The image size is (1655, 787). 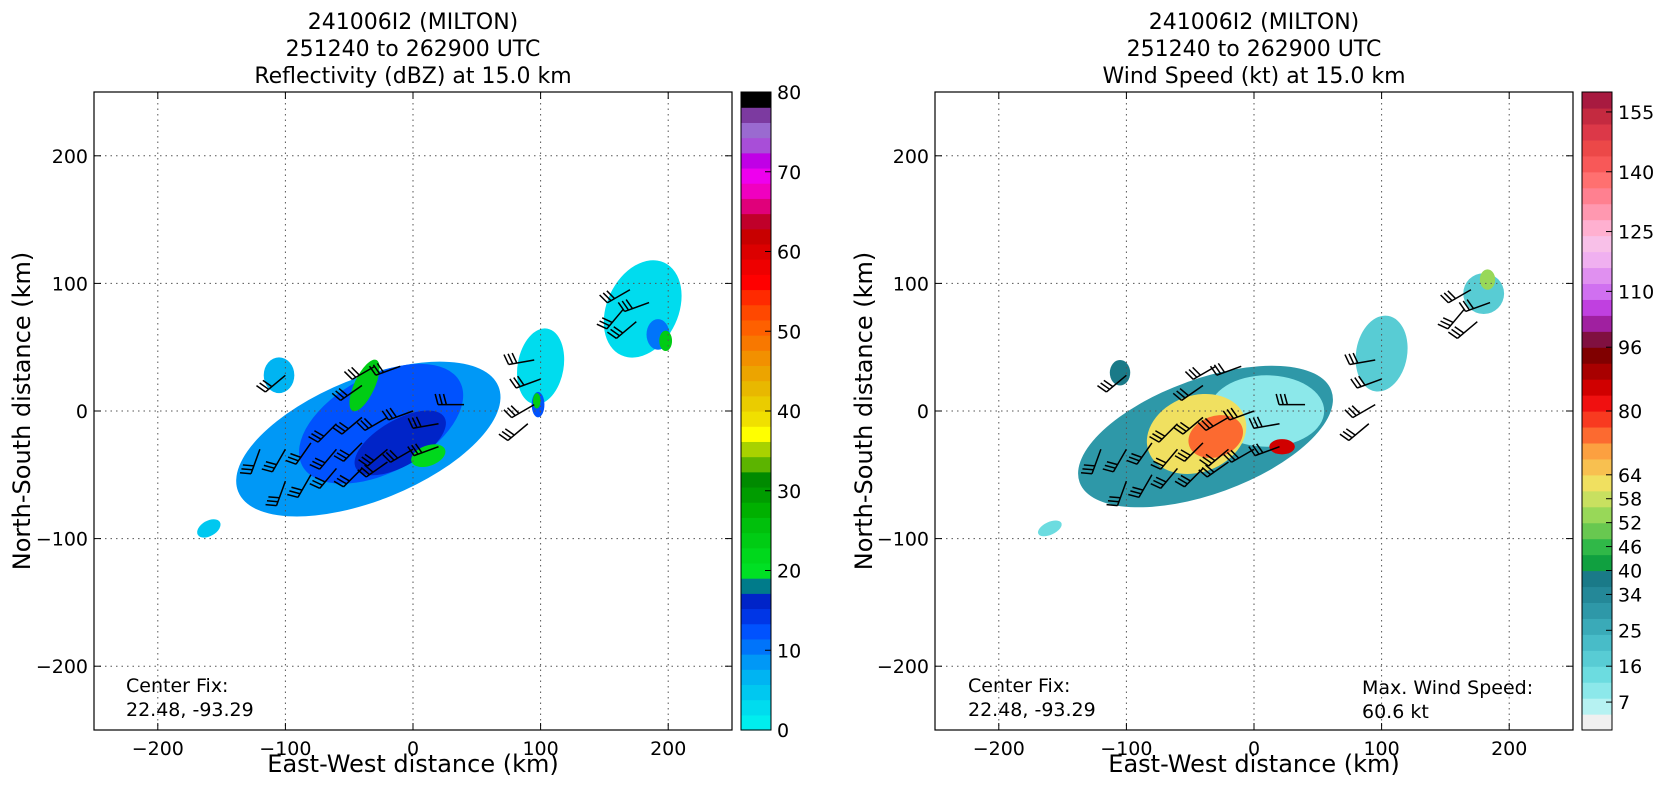 What do you see at coordinates (903, 667) in the screenshot?
I see `y-tick-label: −200` at bounding box center [903, 667].